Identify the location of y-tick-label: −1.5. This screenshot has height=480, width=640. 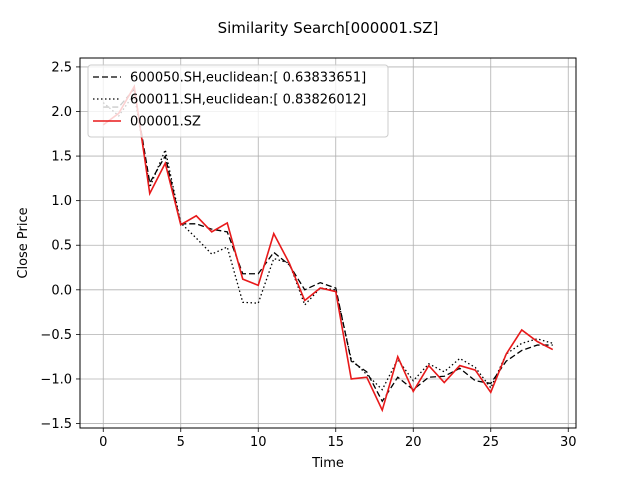
(56, 424).